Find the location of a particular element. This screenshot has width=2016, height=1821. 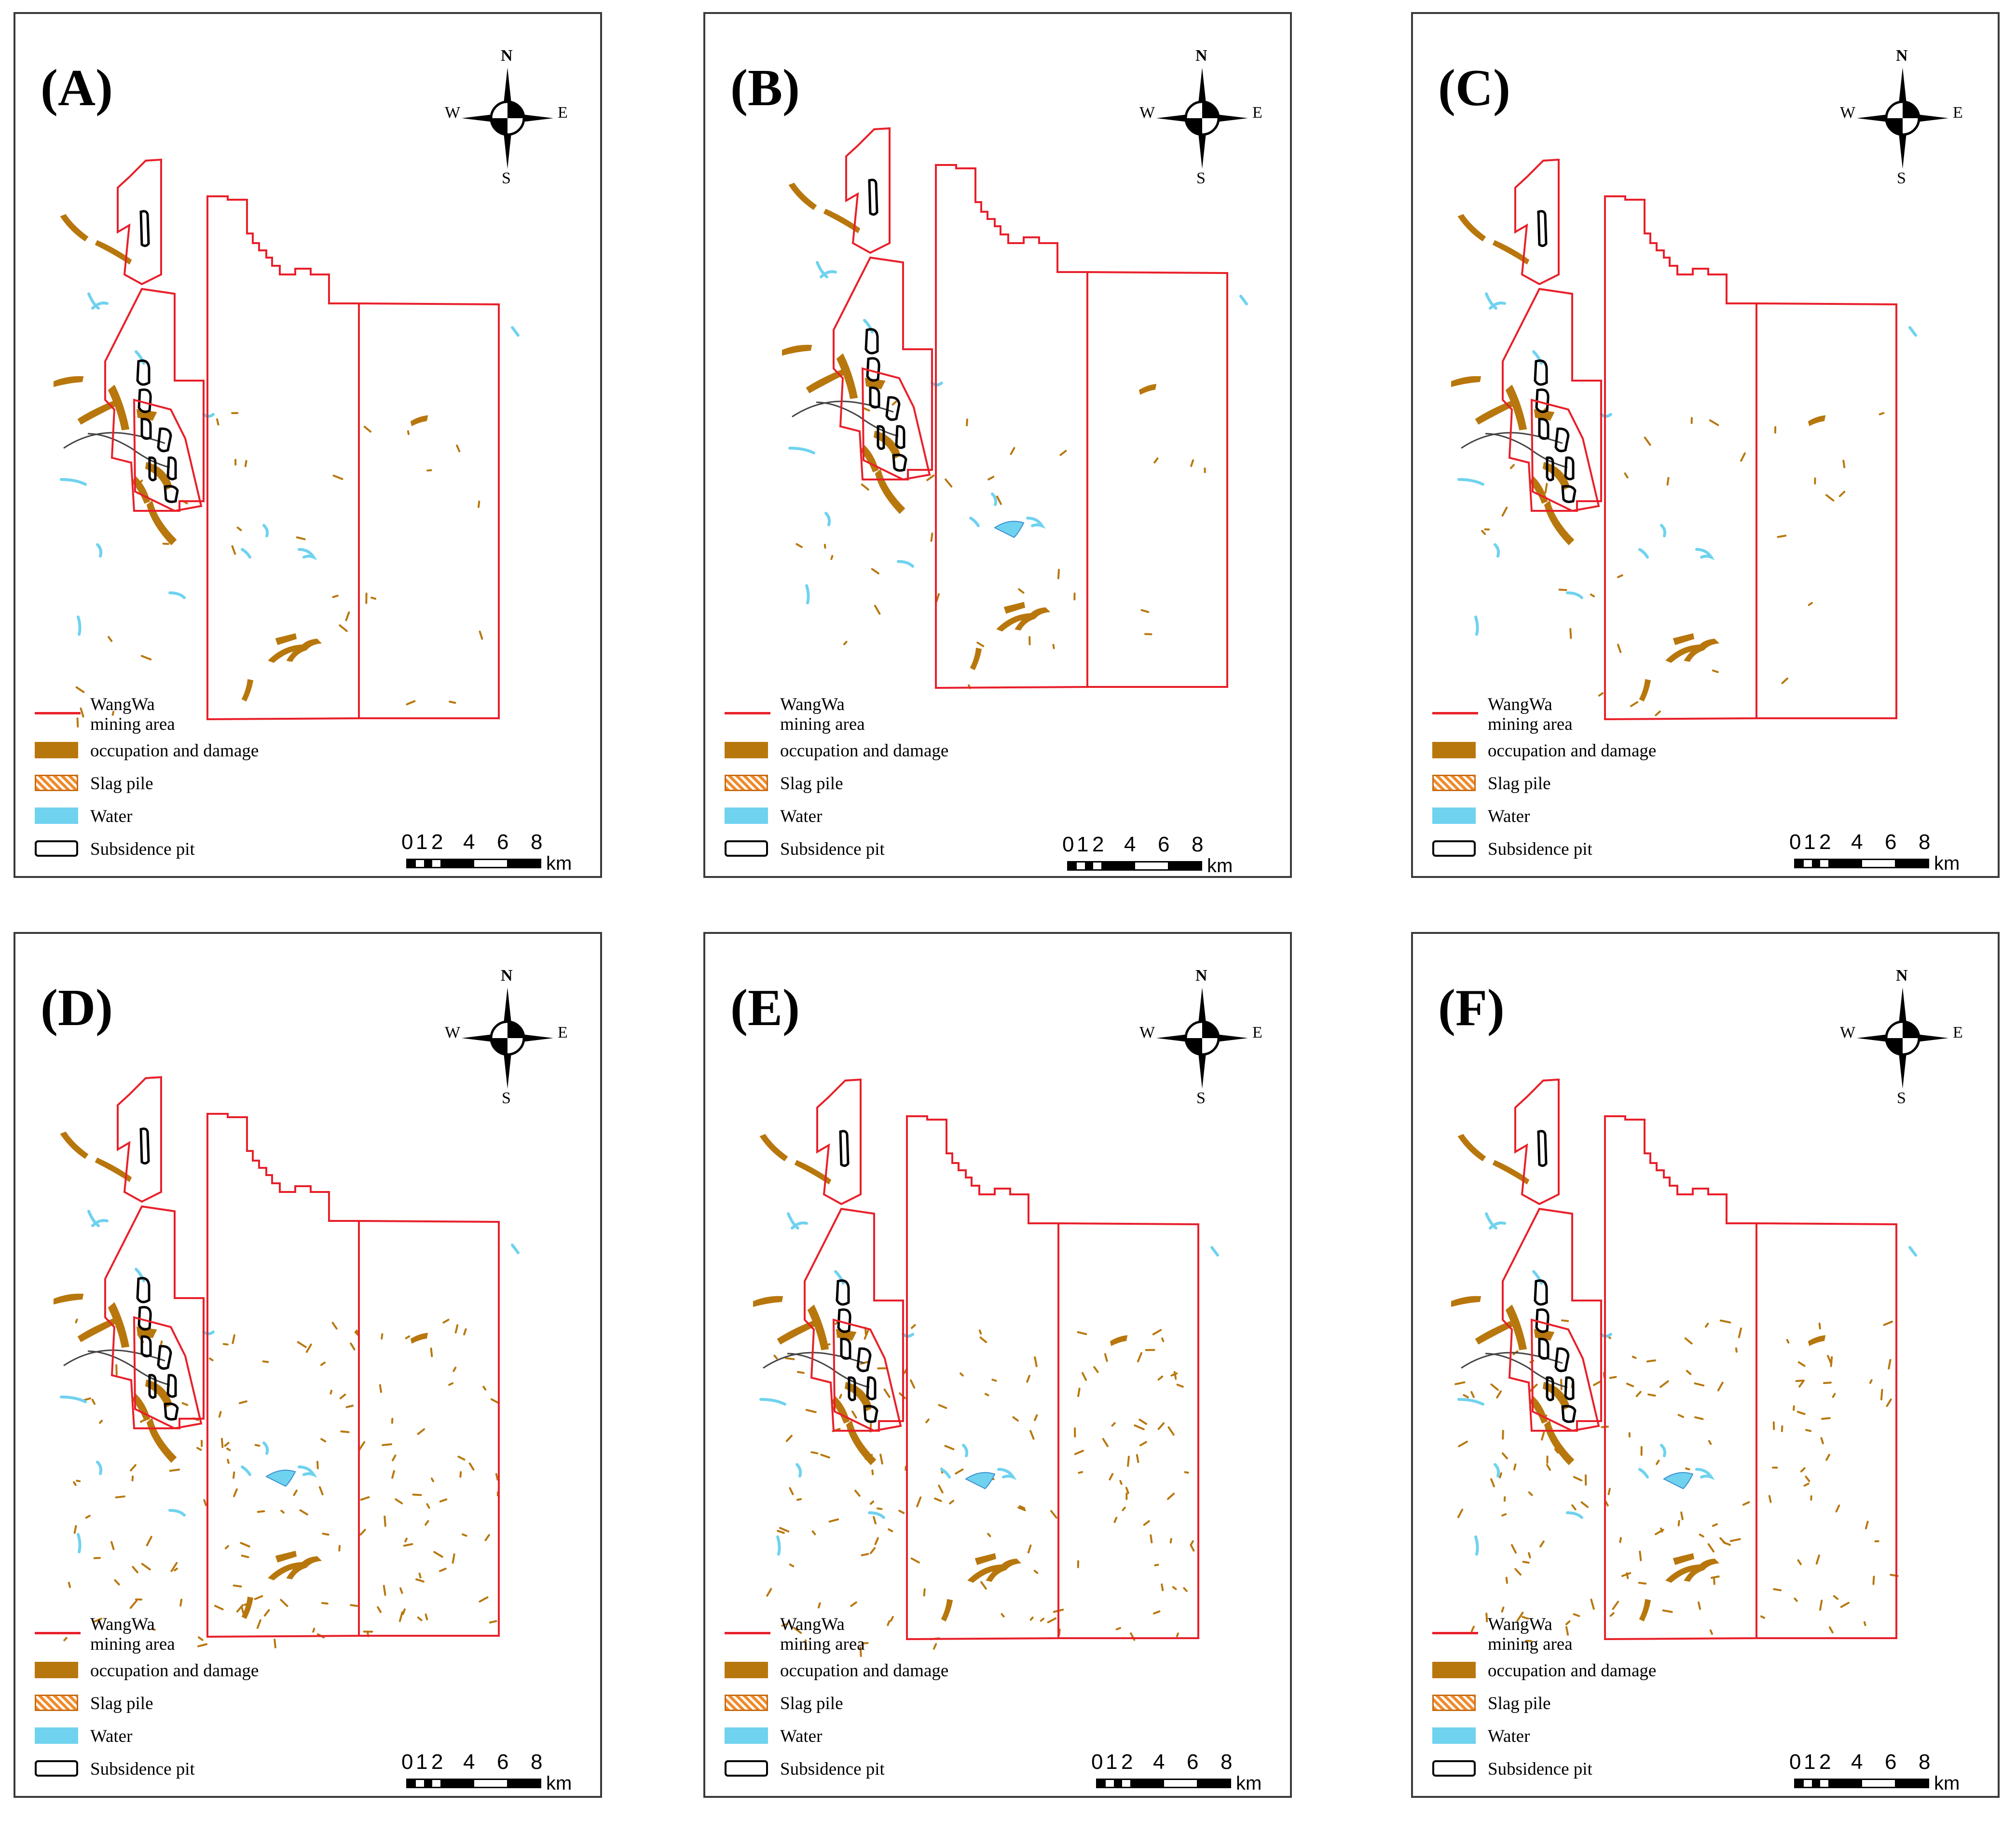

scale-tick-label: 1 is located at coordinates (422, 842).